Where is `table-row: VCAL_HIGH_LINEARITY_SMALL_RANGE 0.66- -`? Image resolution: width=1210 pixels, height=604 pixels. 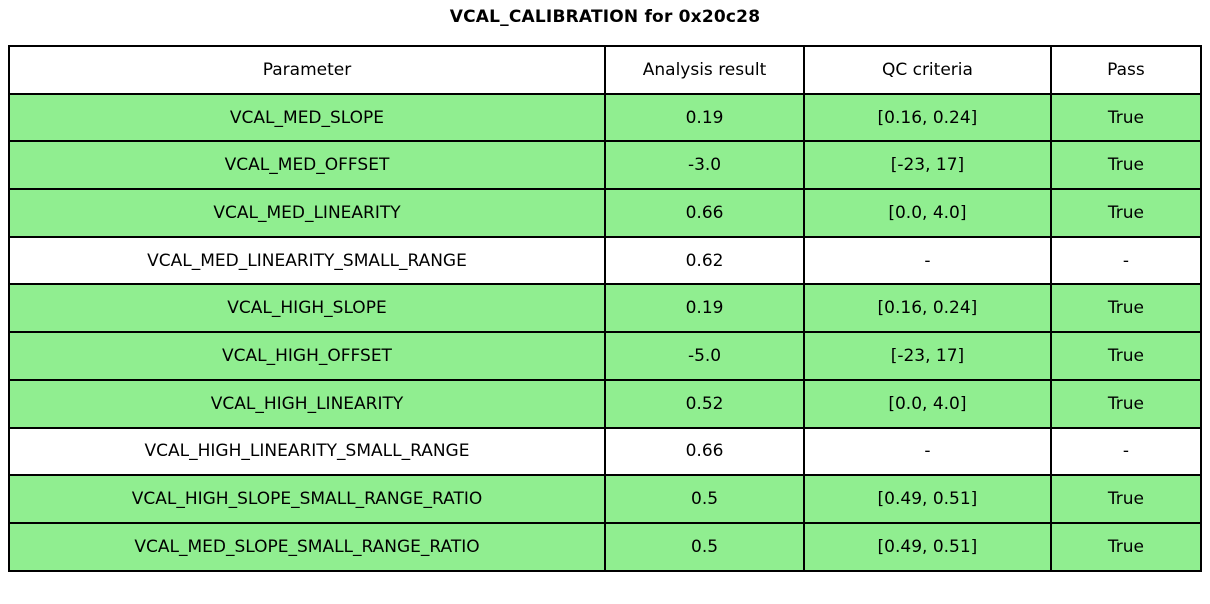
table-row: VCAL_HIGH_LINEARITY_SMALL_RANGE 0.66- - is located at coordinates (605, 451).